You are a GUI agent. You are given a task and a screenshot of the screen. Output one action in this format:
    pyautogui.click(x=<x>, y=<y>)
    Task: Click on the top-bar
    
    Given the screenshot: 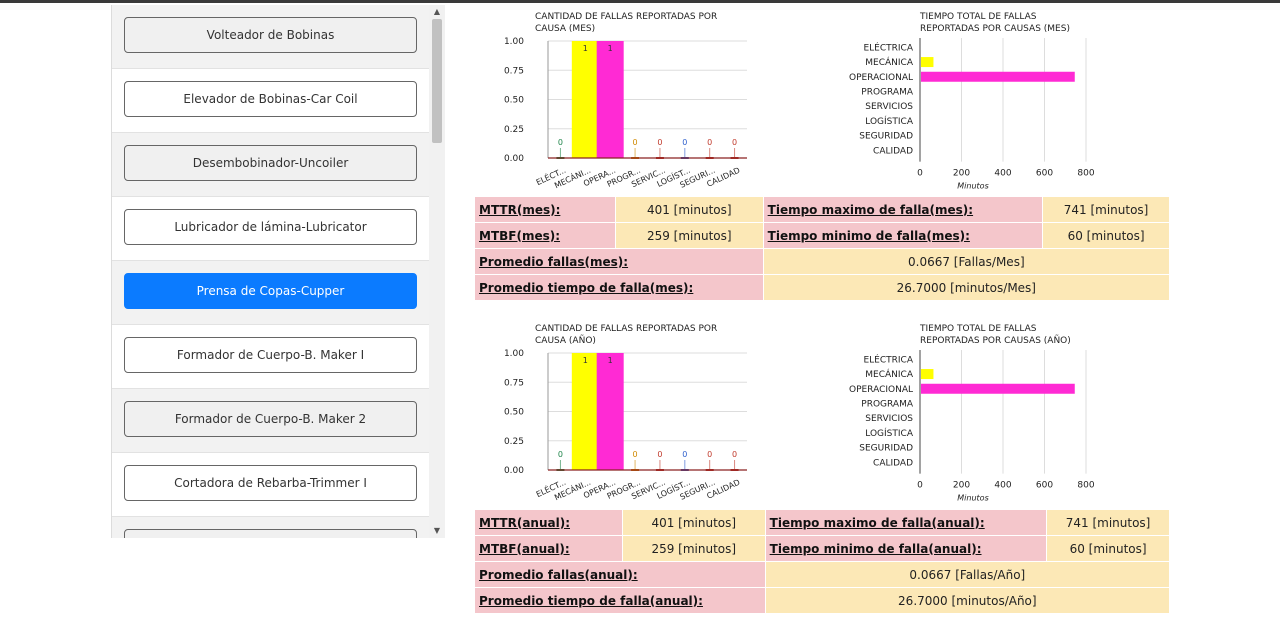 What is the action you would take?
    pyautogui.click(x=640, y=1)
    